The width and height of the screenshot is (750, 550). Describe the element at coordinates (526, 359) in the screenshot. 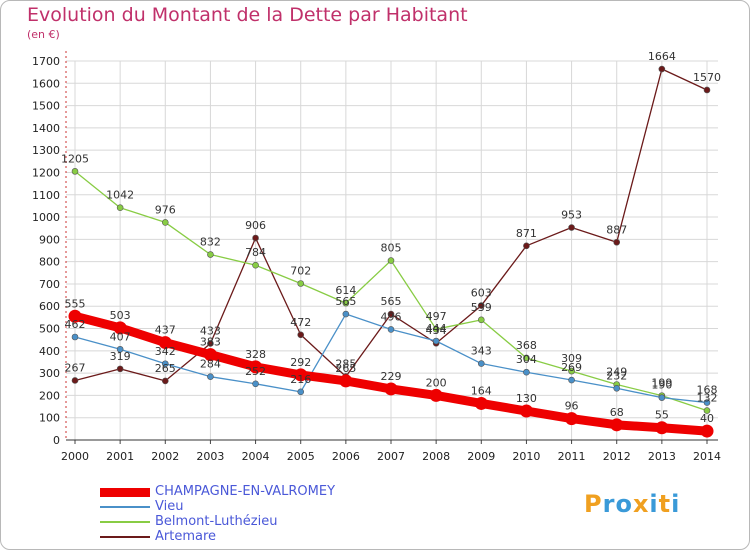

I see `data-label: 304` at that location.